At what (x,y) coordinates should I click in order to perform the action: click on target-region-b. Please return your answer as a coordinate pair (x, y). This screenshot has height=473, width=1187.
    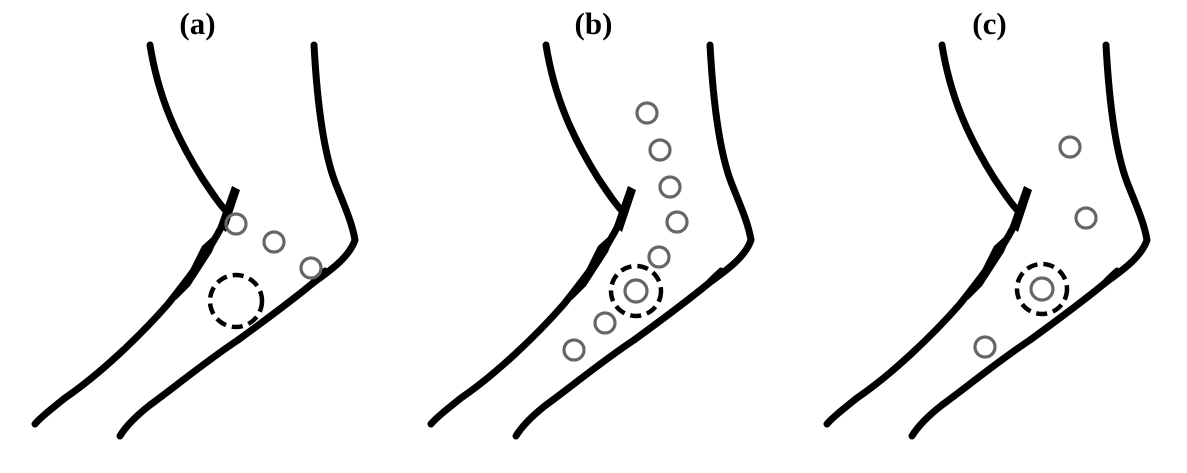
    Looking at the image, I should click on (636, 291).